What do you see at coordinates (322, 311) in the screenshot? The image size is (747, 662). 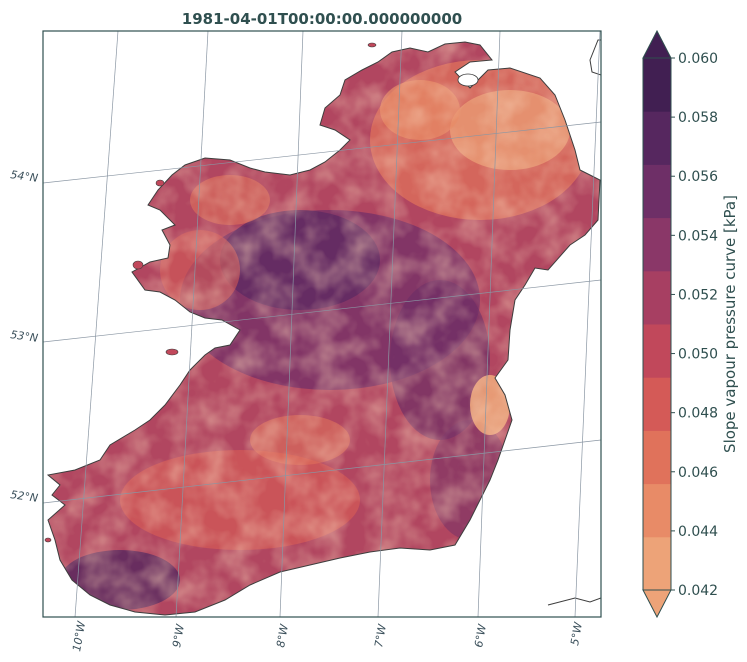 I see `parallel-53n` at bounding box center [322, 311].